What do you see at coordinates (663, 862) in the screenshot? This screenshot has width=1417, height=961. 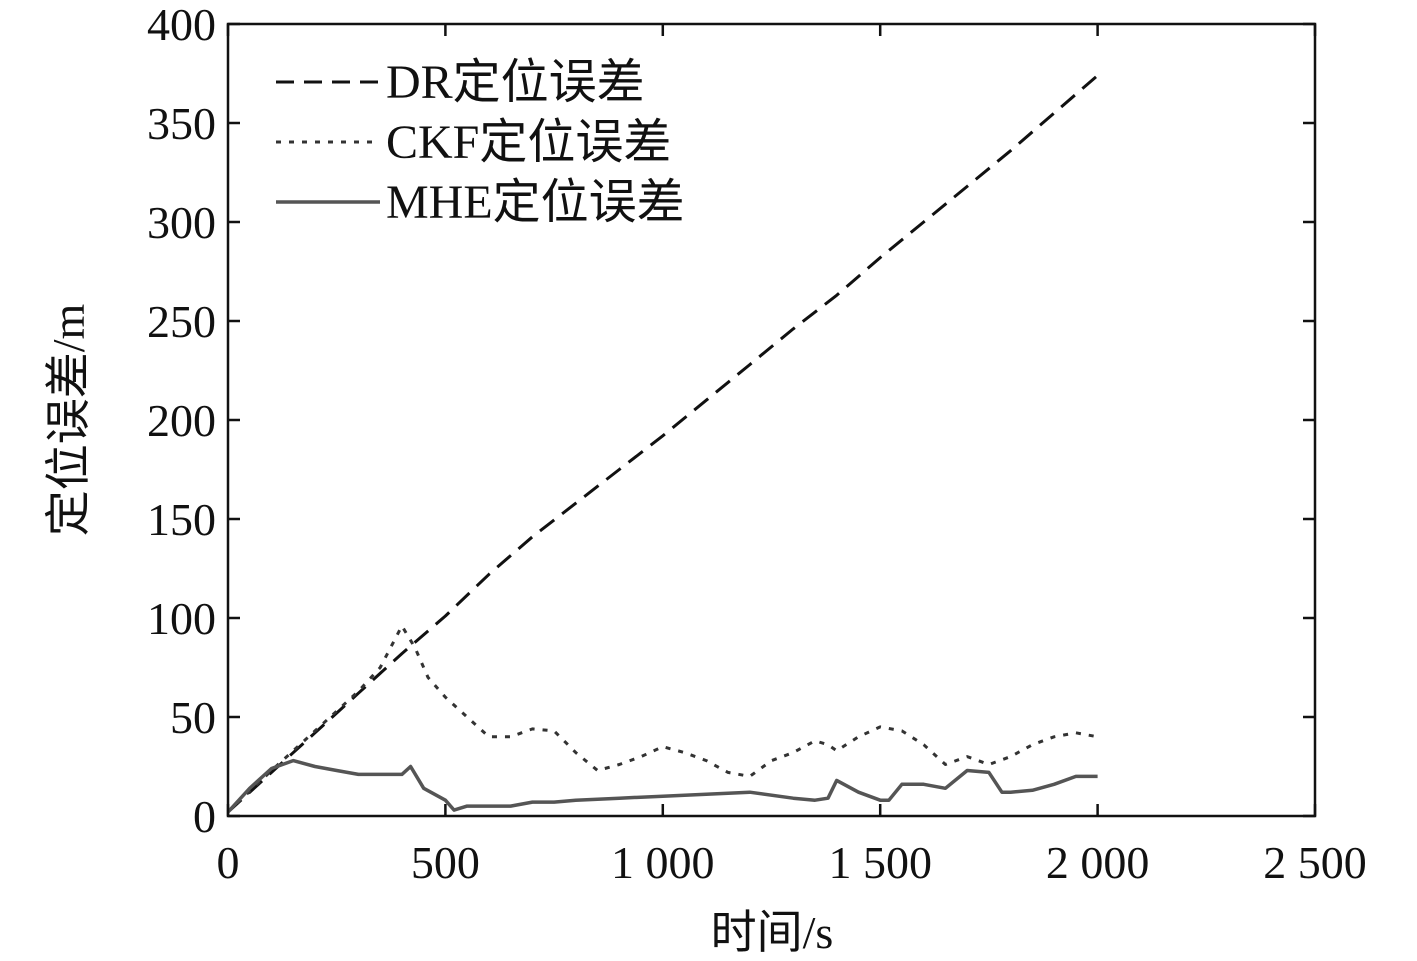 I see `x-tick-label: 1 000` at bounding box center [663, 862].